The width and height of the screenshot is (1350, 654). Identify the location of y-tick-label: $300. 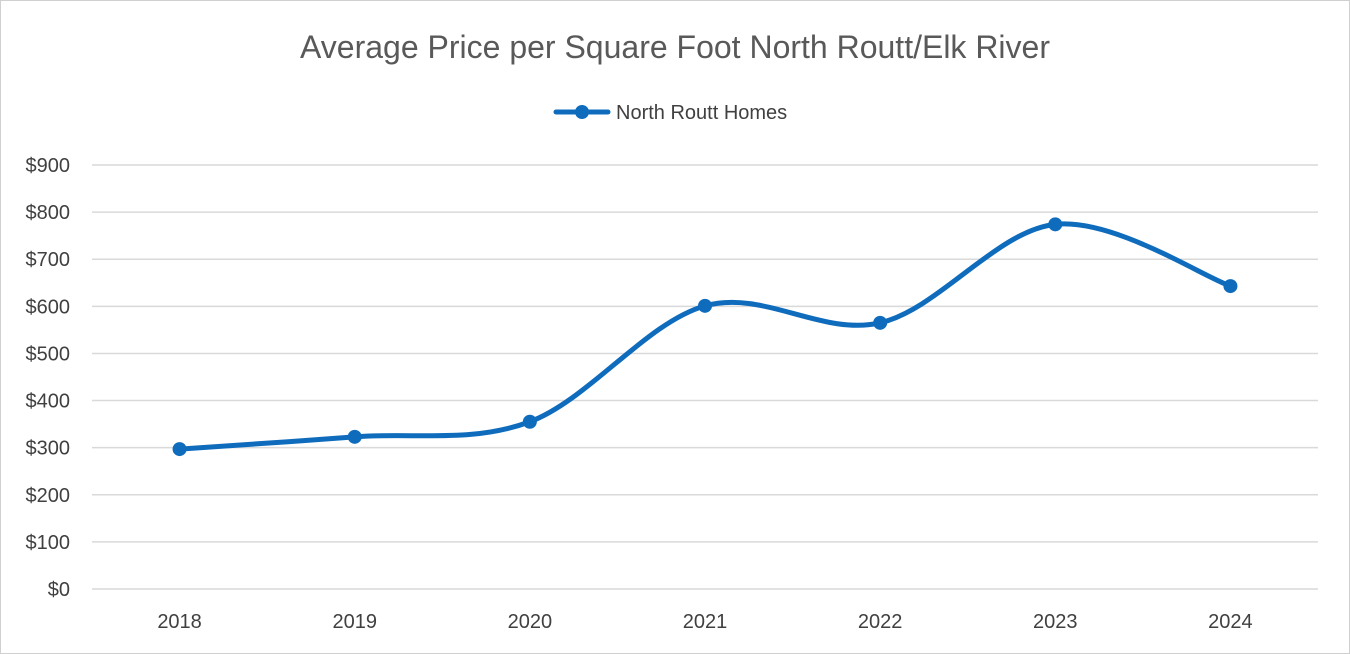
(48, 449).